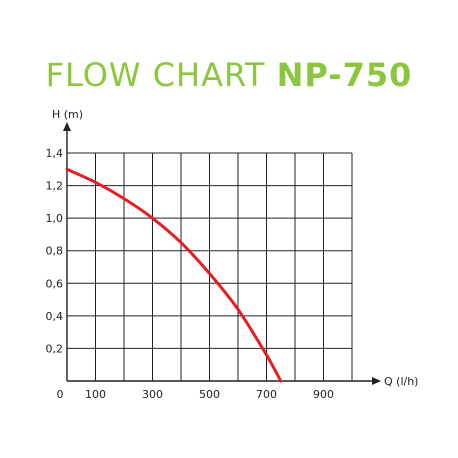 The height and width of the screenshot is (458, 458). What do you see at coordinates (55, 283) in the screenshot?
I see `y-tick-label: 0,6` at bounding box center [55, 283].